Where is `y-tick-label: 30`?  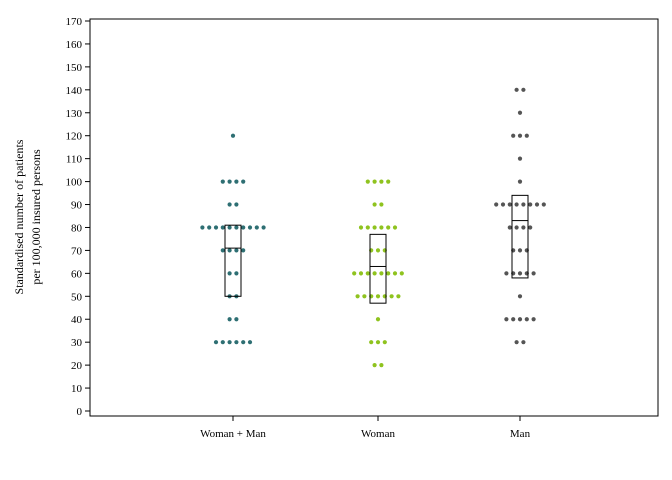
y-tick-label: 30 is located at coordinates (77, 343).